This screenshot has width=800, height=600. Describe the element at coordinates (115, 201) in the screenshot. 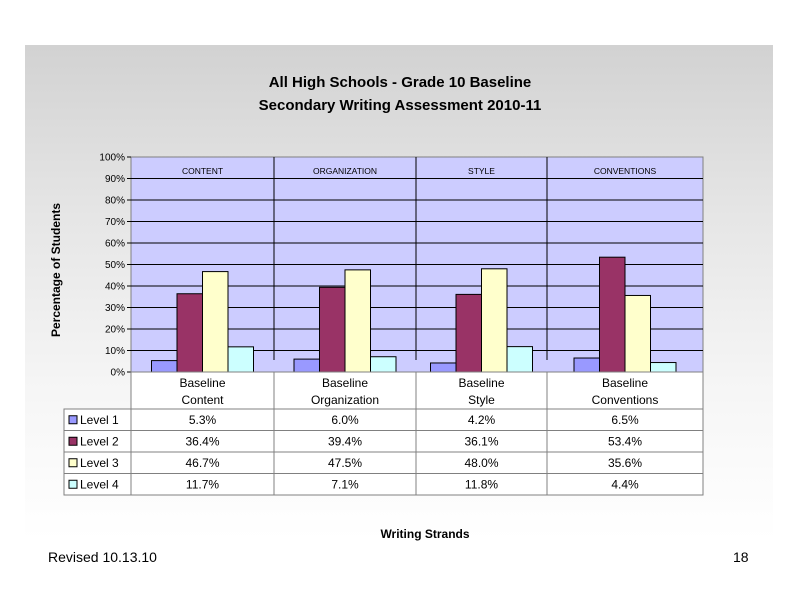

I see `y-tick-label: 80%` at that location.